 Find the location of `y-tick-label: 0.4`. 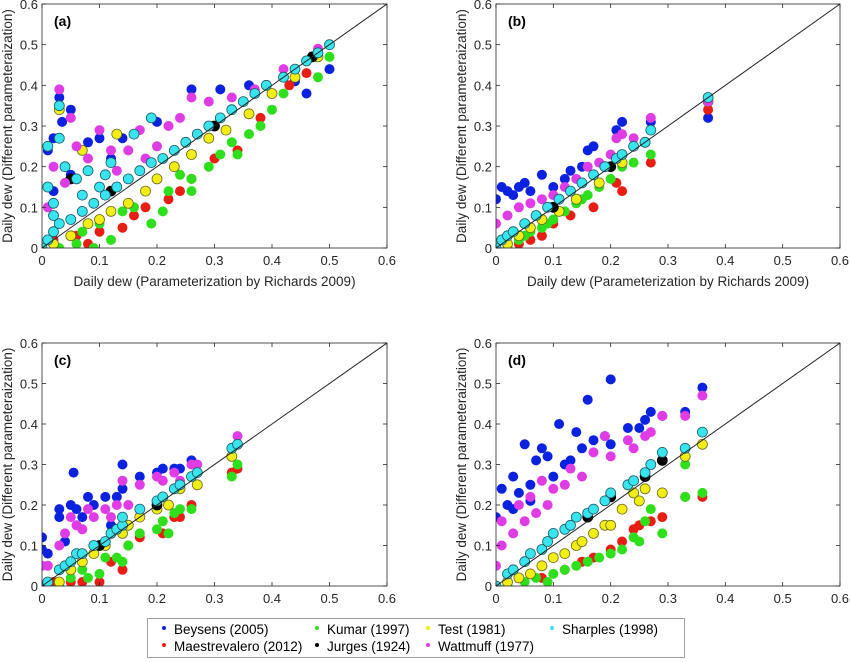

y-tick-label: 0.4 is located at coordinates (29, 424).